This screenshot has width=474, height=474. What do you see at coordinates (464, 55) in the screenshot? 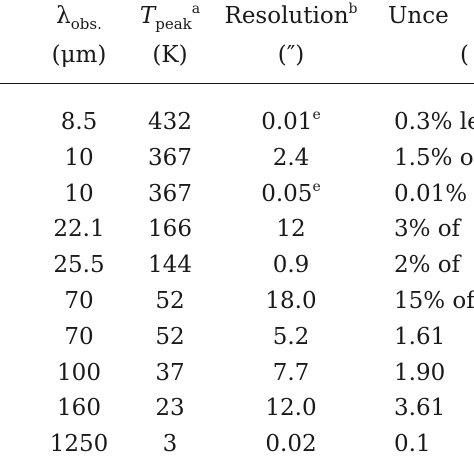
I see `header-col4-unit-text: (` at bounding box center [464, 55].